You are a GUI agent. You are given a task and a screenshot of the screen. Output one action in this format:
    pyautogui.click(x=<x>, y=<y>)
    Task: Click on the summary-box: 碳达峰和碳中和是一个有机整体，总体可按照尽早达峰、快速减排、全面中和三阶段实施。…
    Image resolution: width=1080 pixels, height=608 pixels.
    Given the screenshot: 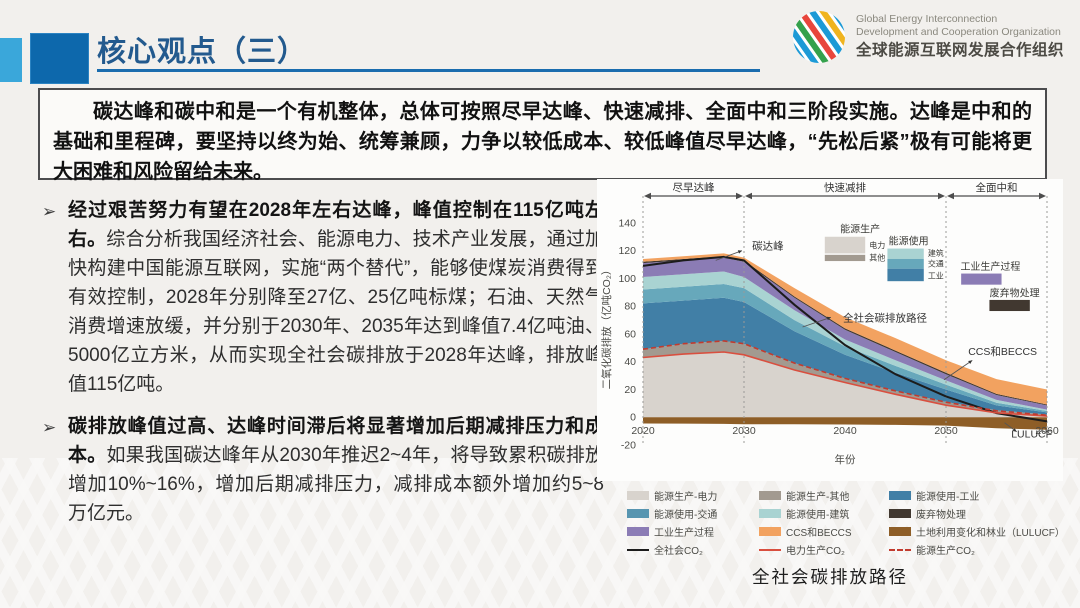 What is the action you would take?
    pyautogui.click(x=542, y=135)
    